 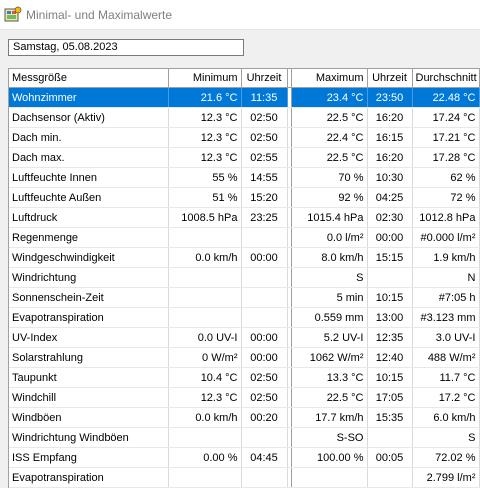 I want to click on table-row: Windchill 12.3 °C 02:50 22.5 °C 17:05 17.2 °C, so click(x=244, y=397).